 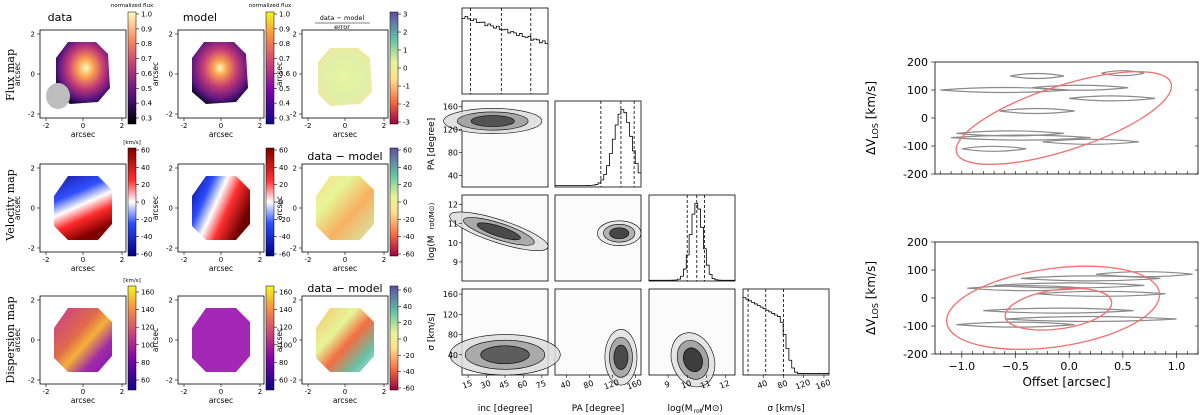 I want to click on cbar-tick-label: 2, so click(x=405, y=33).